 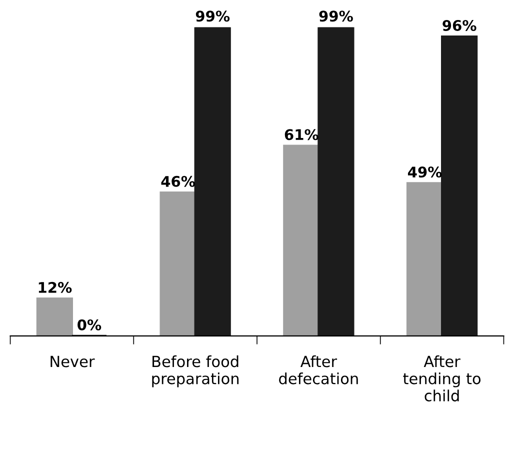 I want to click on data-label: 12%, so click(x=55, y=287).